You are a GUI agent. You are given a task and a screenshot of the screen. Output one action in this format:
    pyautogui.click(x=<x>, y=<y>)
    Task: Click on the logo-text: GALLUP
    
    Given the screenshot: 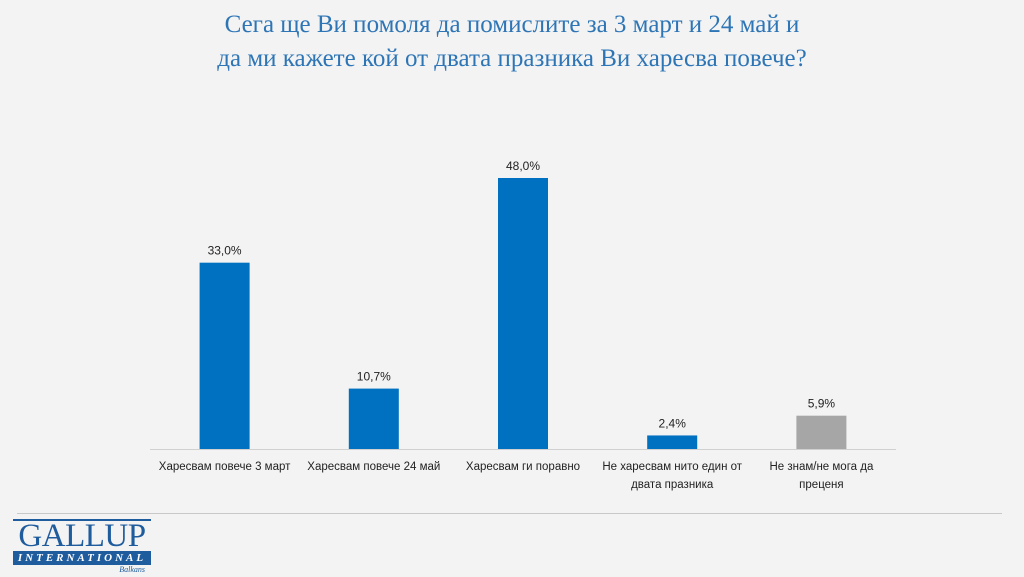 What is the action you would take?
    pyautogui.click(x=82, y=536)
    